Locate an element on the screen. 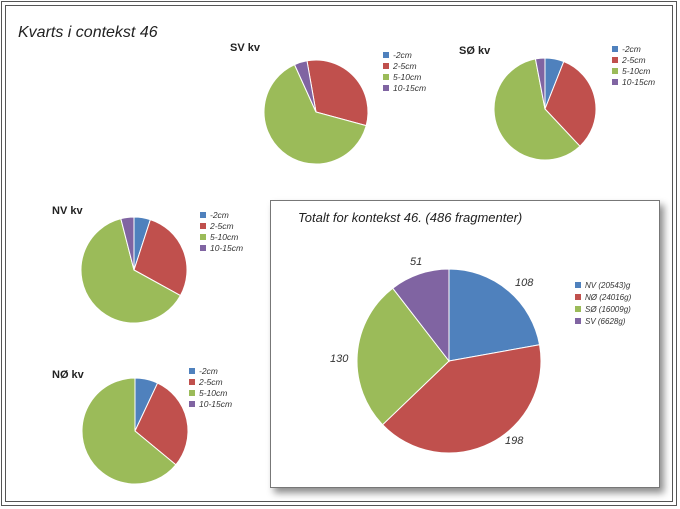 The width and height of the screenshot is (680, 509). so-legend-item: -2cm is located at coordinates (633, 48).